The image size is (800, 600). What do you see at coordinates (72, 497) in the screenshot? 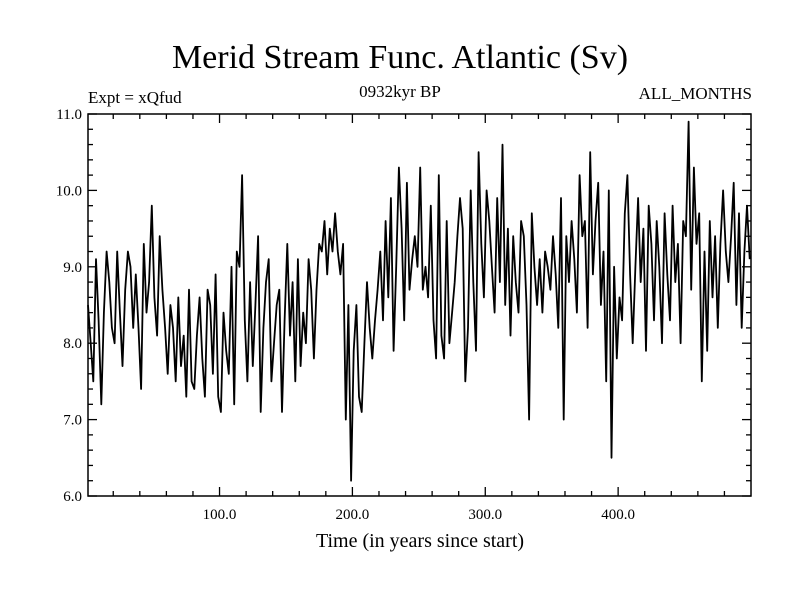
I see `y-tick-label: 6.0` at bounding box center [72, 497].